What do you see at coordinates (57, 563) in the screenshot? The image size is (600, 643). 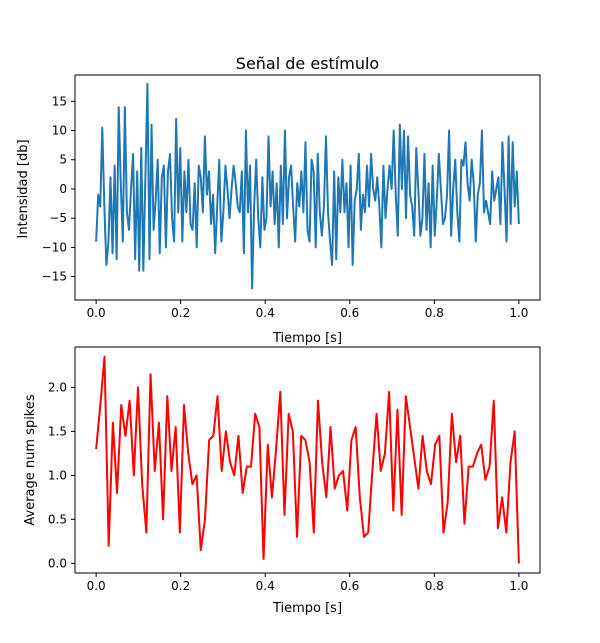 I see `y-tick-label: 0.0` at bounding box center [57, 563].